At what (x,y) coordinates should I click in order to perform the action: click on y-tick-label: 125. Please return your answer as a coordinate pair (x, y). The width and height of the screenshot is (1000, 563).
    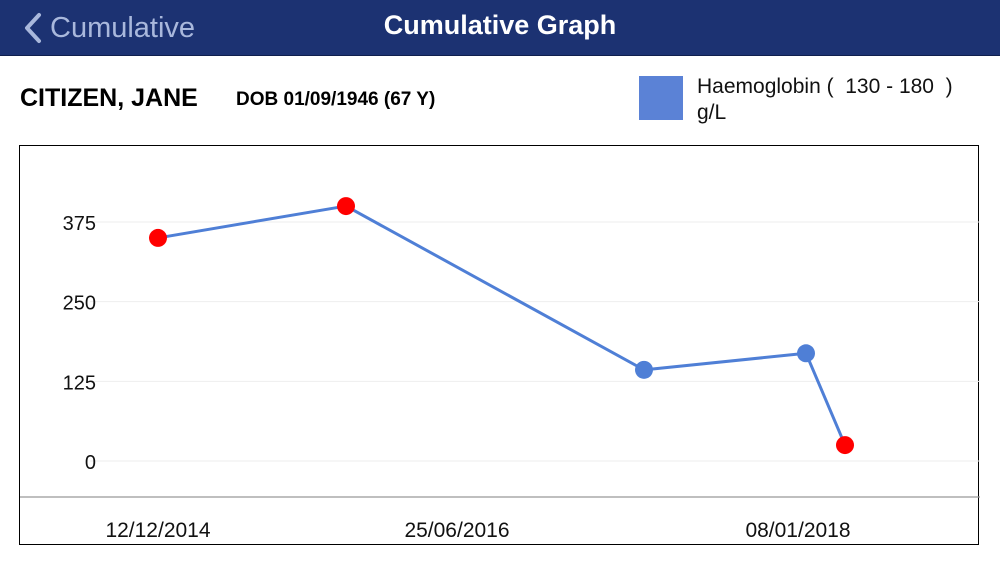
    Looking at the image, I should click on (79, 383).